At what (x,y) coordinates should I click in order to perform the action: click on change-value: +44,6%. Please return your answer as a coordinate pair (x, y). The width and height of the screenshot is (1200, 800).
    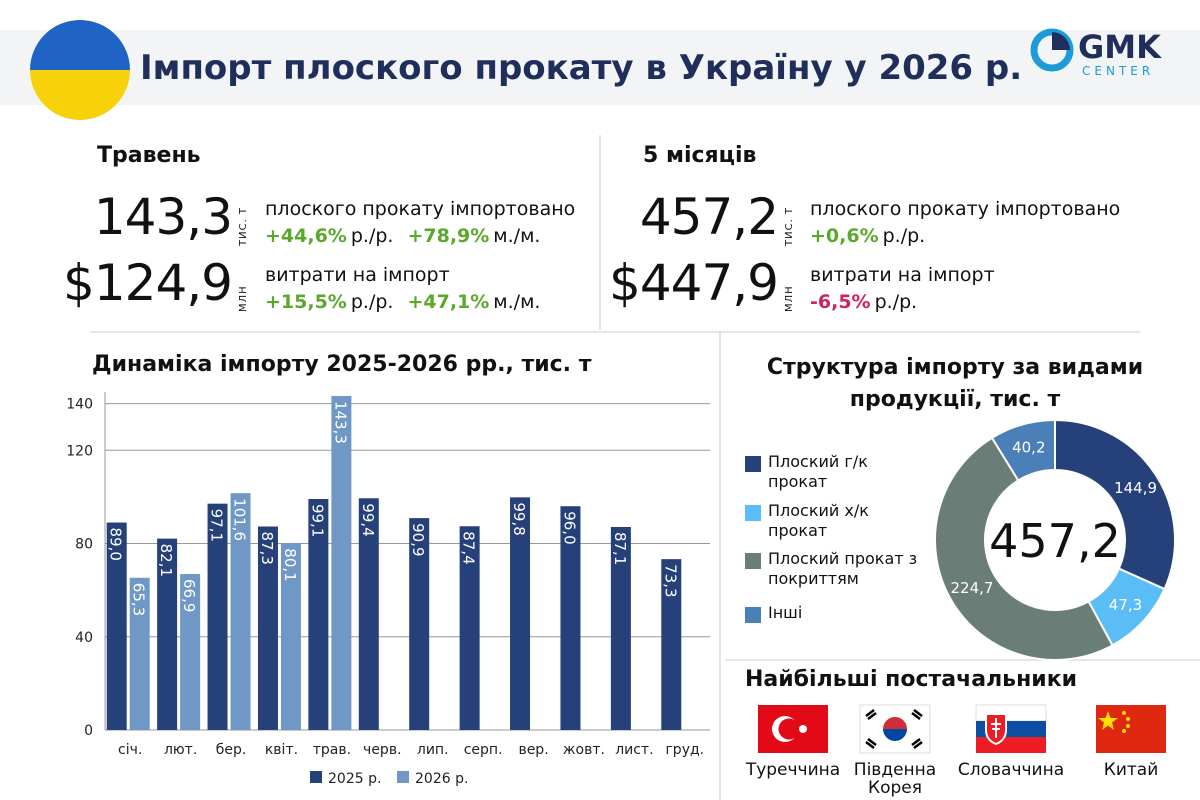
    Looking at the image, I should click on (306, 236).